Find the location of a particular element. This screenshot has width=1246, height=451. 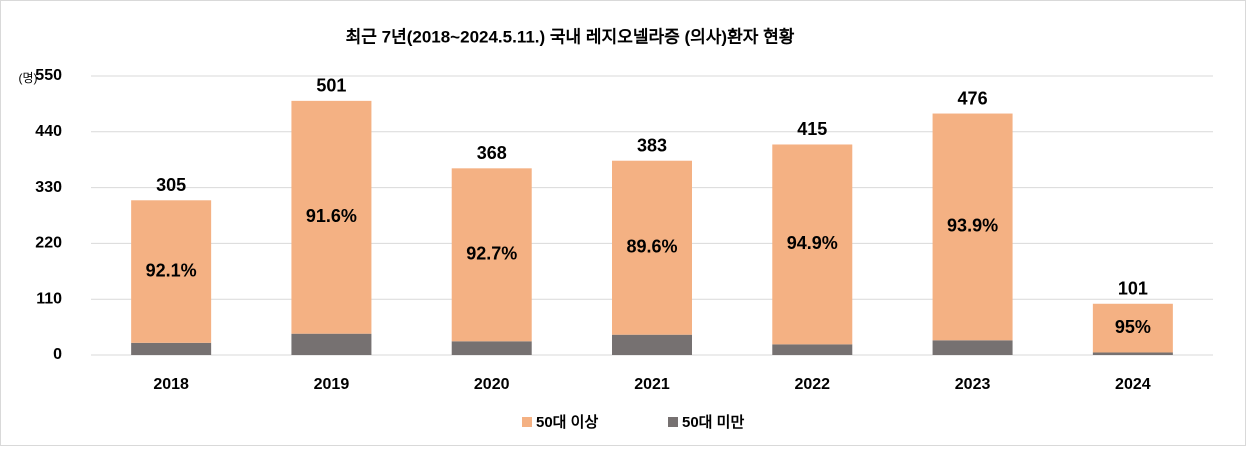

y-unit-label: (명) is located at coordinates (27, 78).